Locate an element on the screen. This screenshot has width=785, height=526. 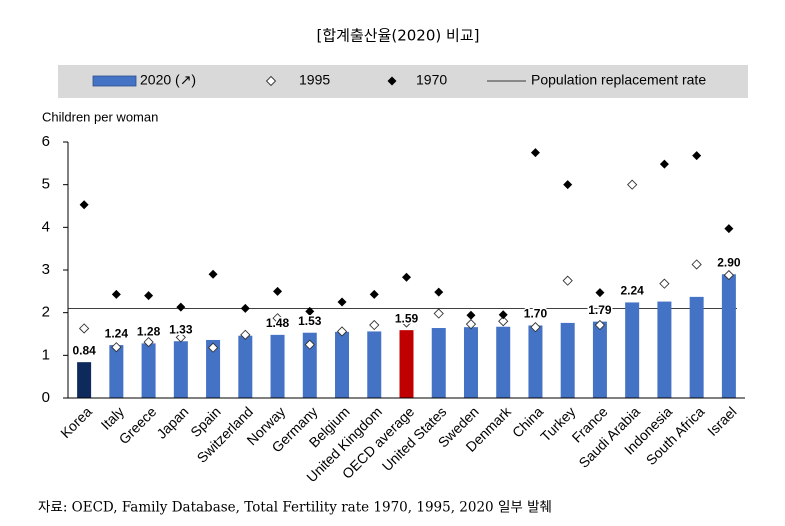
value-label: 1.53 is located at coordinates (310, 321).